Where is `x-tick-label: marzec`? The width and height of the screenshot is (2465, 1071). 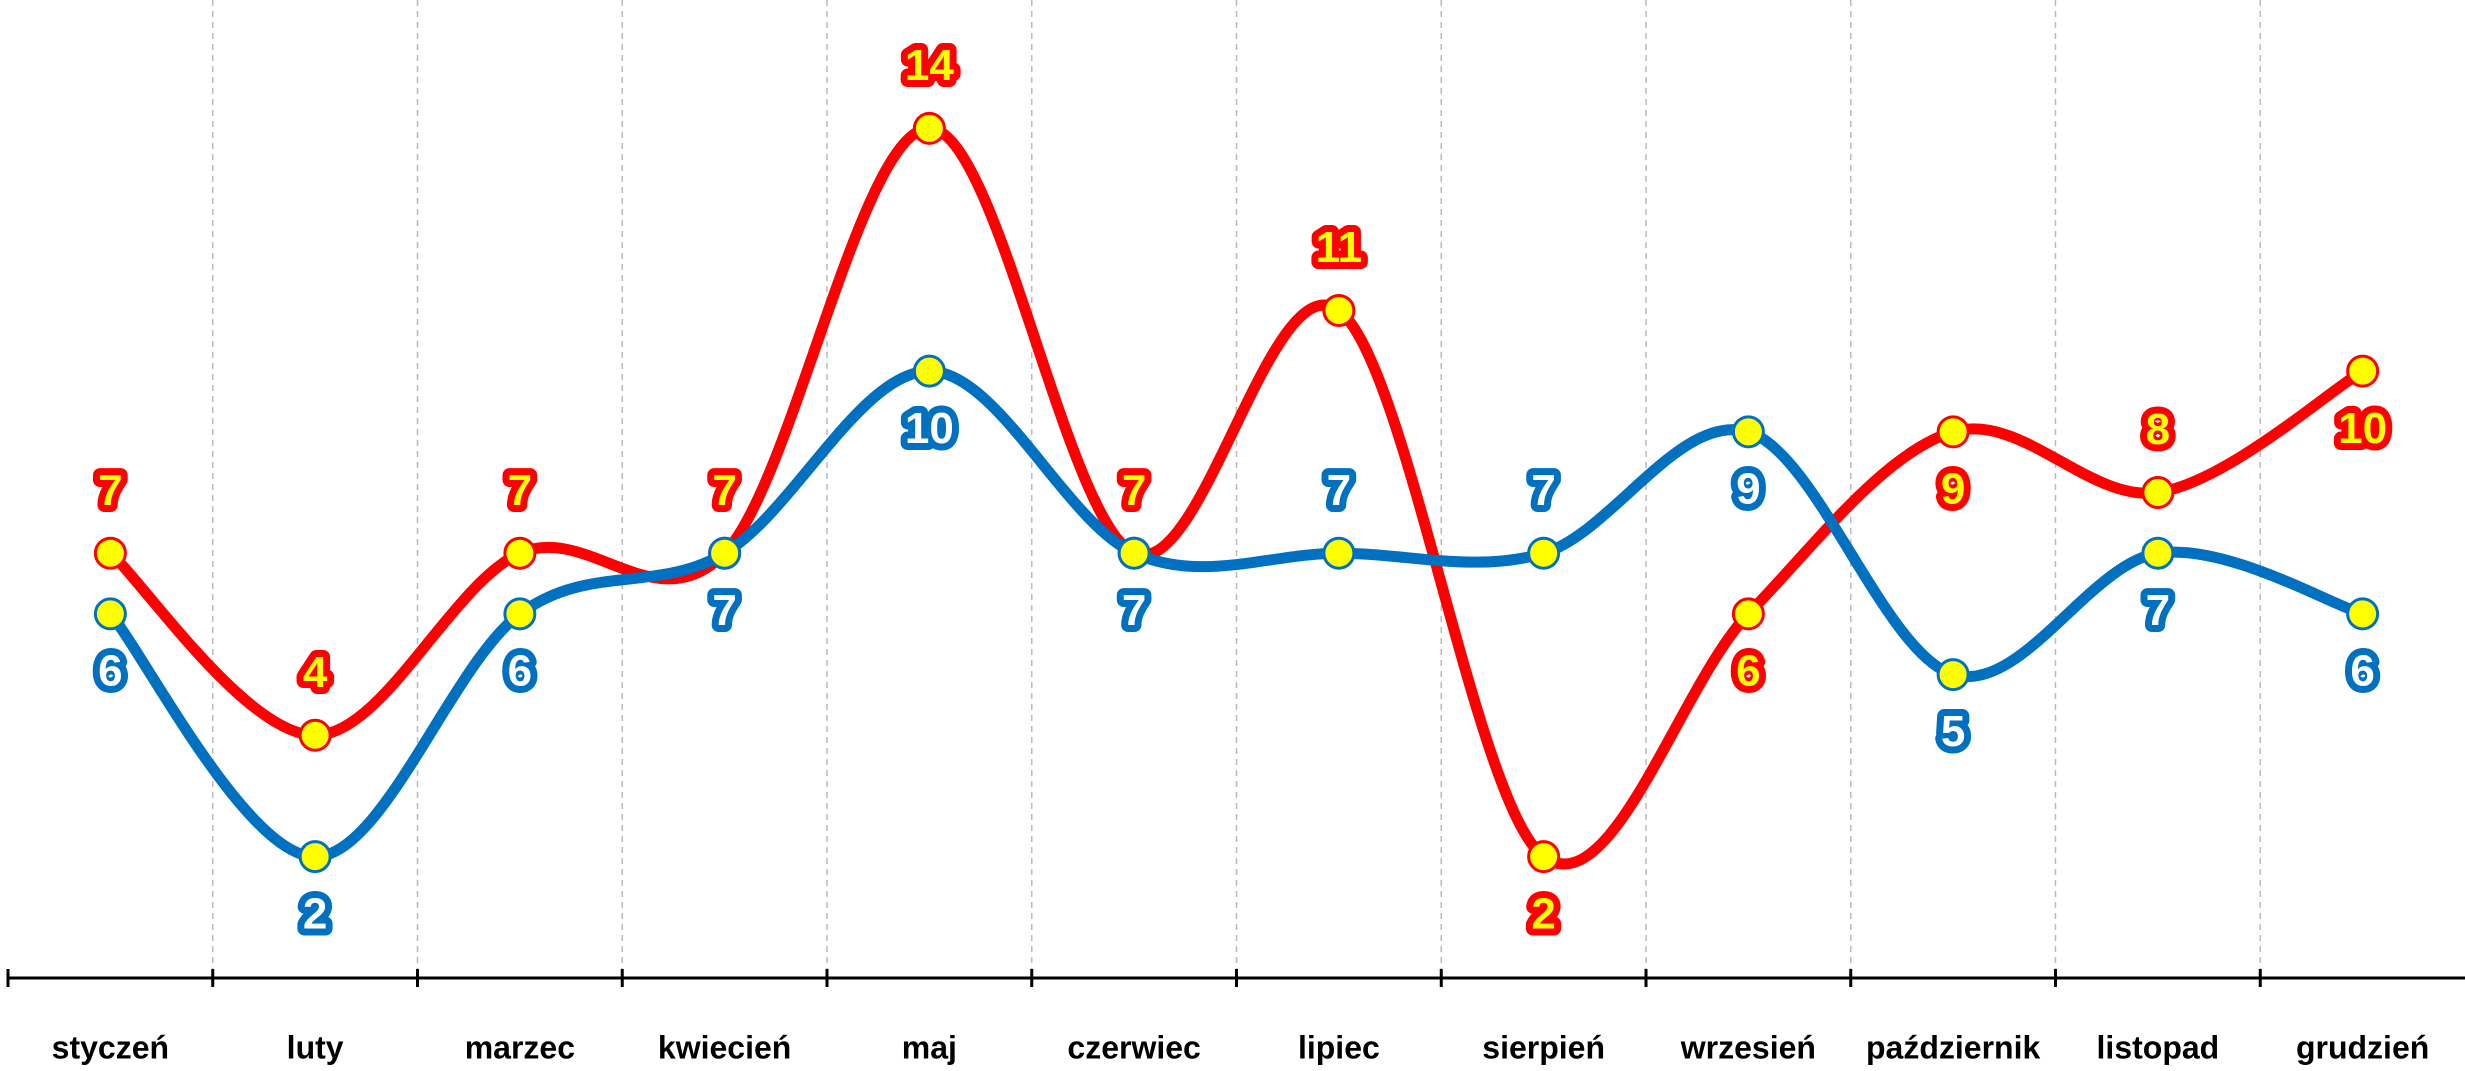 x-tick-label: marzec is located at coordinates (520, 1047).